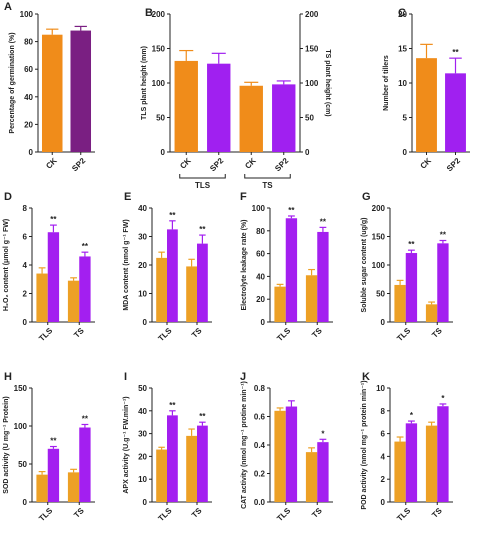 The image size is (484, 550). I want to click on y2-axis-label: TS plant height (cm), so click(327, 82).